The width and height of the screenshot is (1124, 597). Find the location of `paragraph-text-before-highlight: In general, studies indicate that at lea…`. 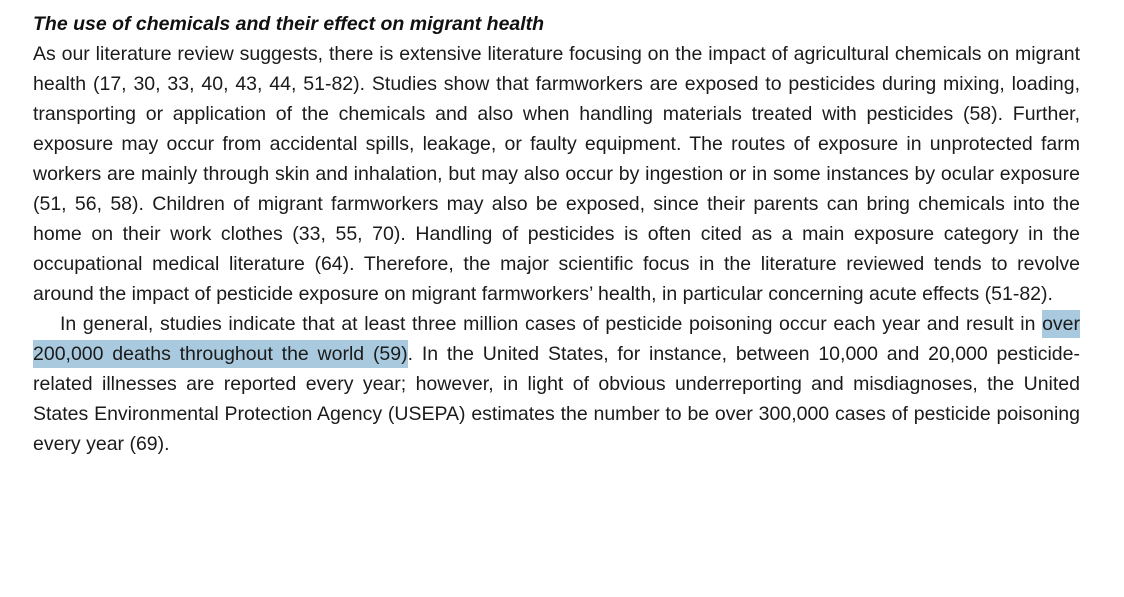

paragraph-text-before-highlight: In general, studies indicate that at lea… is located at coordinates (551, 324).